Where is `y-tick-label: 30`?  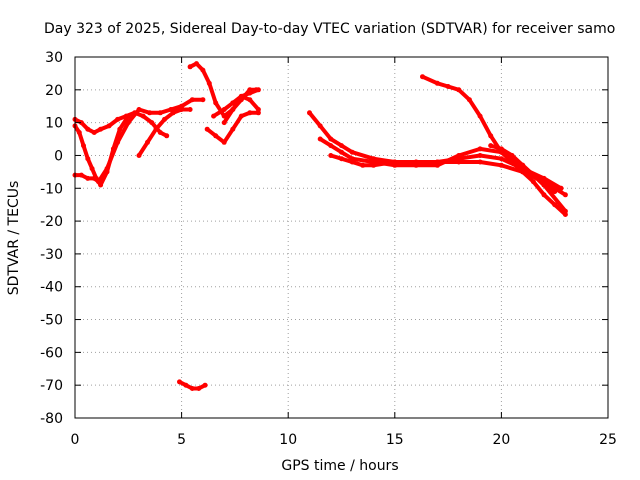
y-tick-label: 30 is located at coordinates (54, 58).